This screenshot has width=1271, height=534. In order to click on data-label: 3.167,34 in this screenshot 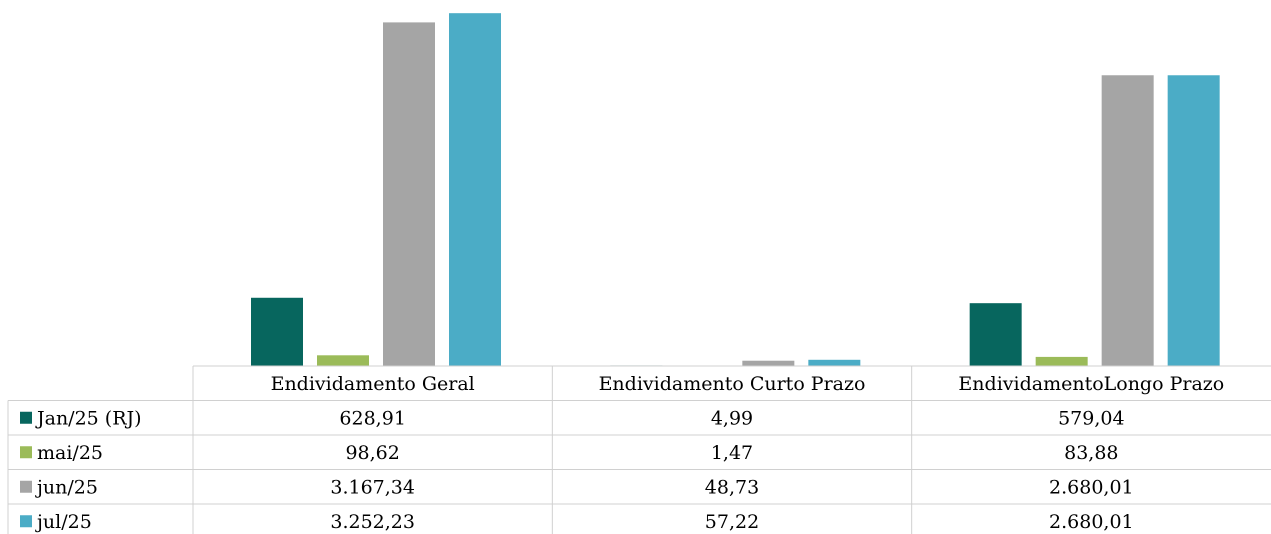, I will do `click(372, 487)`.